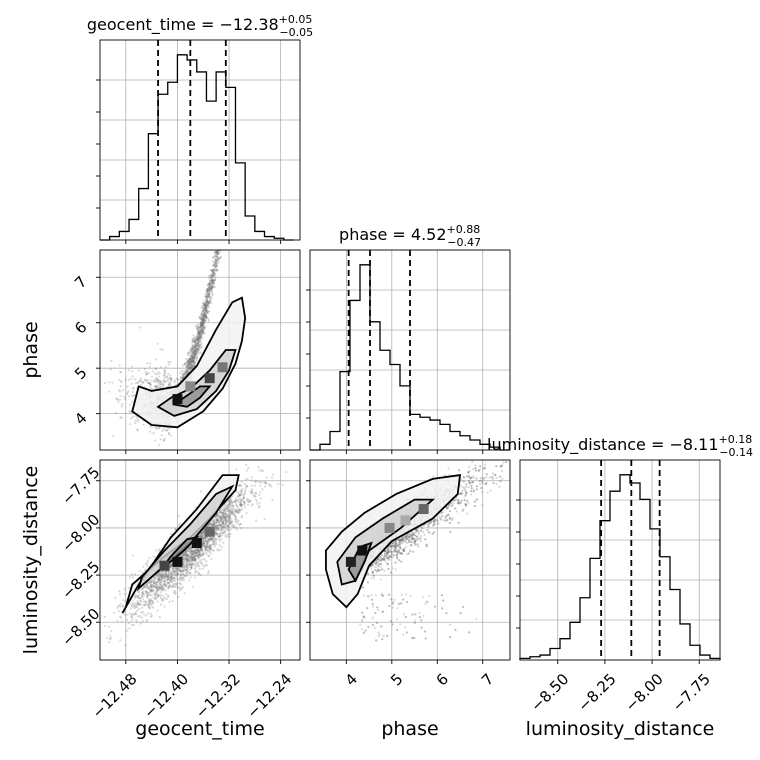 This screenshot has height=760, width=760. Describe the element at coordinates (620, 567) in the screenshot. I see `histogram-luminosity_distance` at that location.